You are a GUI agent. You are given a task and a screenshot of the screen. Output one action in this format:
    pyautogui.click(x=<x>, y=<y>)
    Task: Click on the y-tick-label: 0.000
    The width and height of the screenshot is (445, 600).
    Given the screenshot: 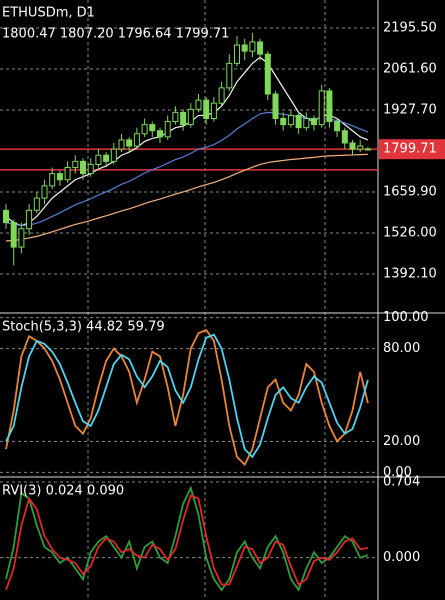 What is the action you would take?
    pyautogui.click(x=401, y=557)
    